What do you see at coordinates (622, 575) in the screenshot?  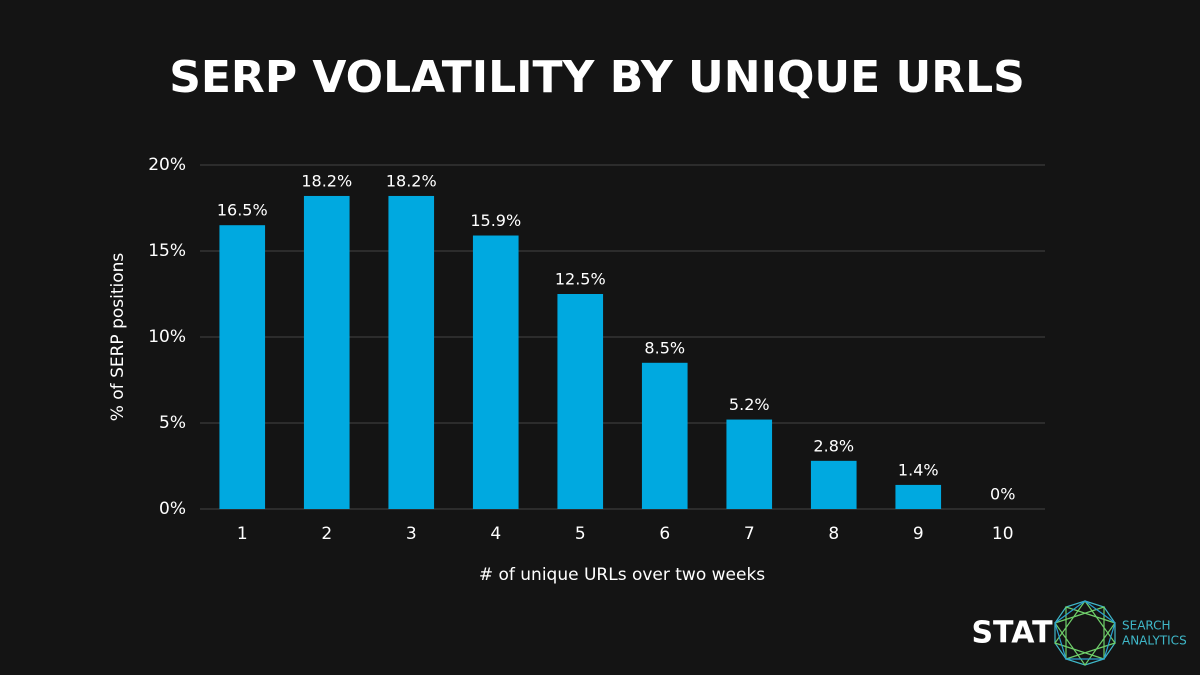 I see `x-axis-label: # of unique URLs over two weeks` at bounding box center [622, 575].